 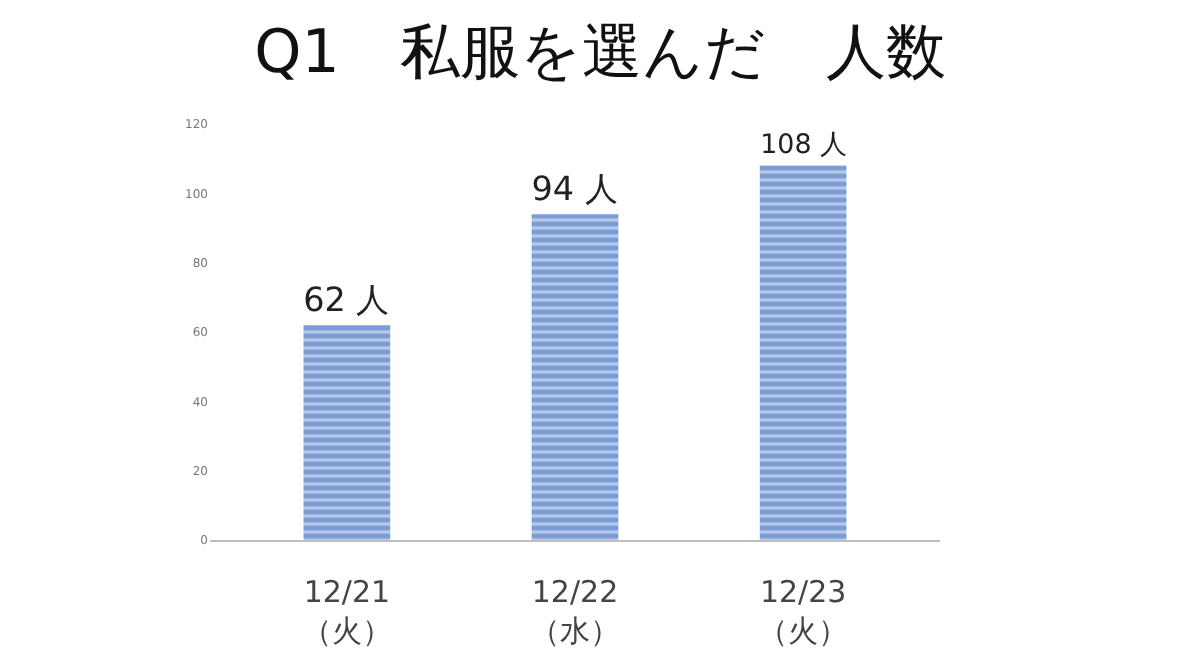 I want to click on data-label: 108 人, so click(x=803, y=145).